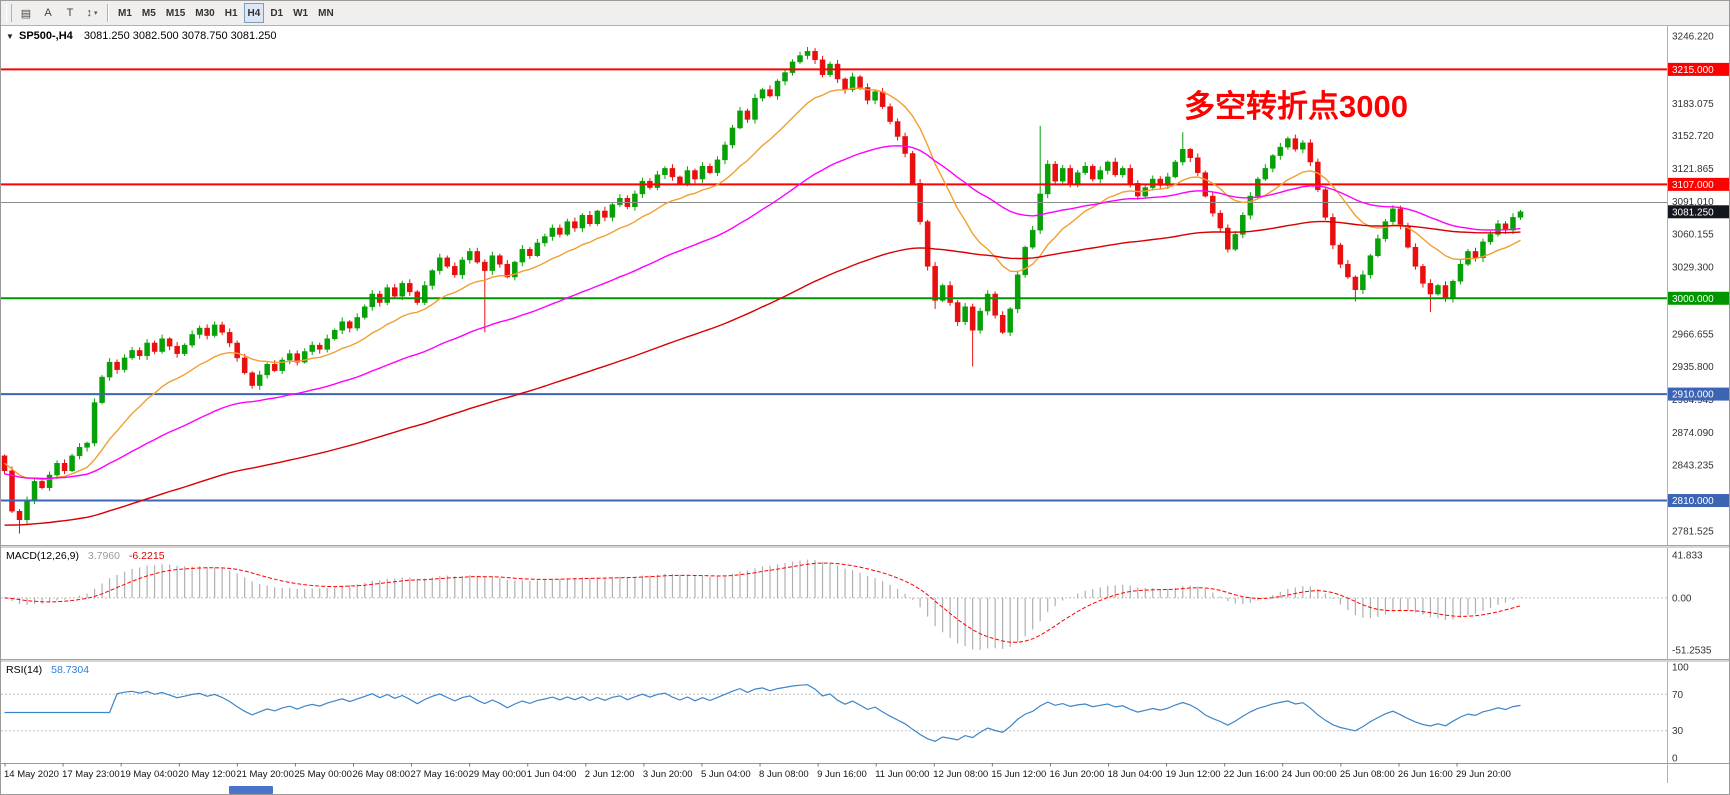 The width and height of the screenshot is (1730, 795). I want to click on timeframe-d1-button: D1, so click(276, 13).